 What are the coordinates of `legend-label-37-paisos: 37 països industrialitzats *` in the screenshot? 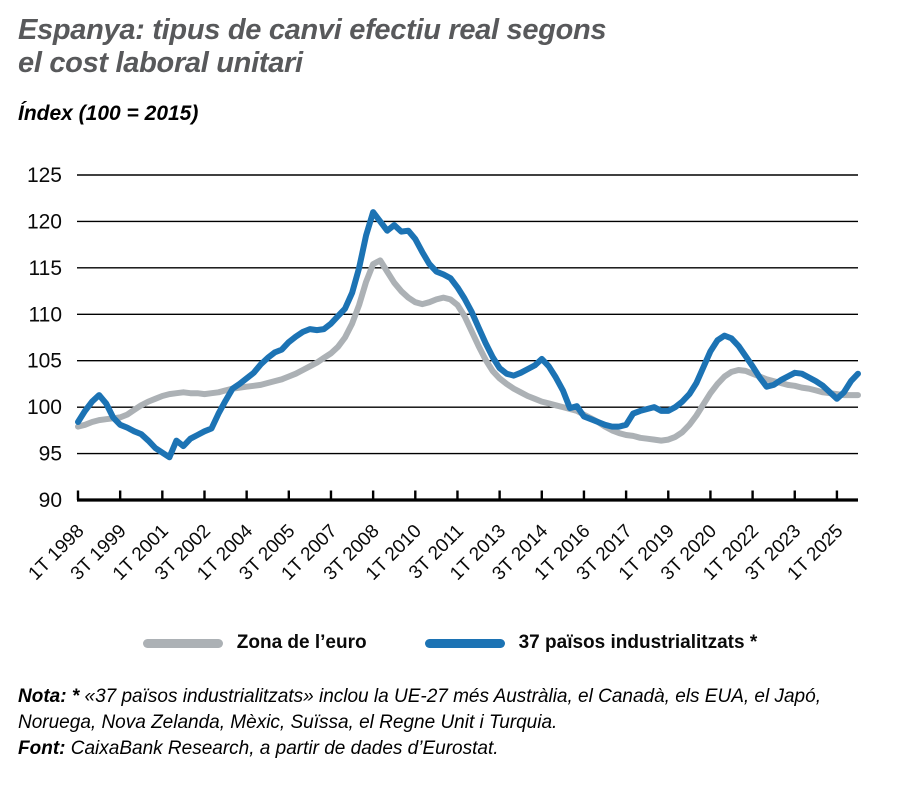 It's located at (638, 642).